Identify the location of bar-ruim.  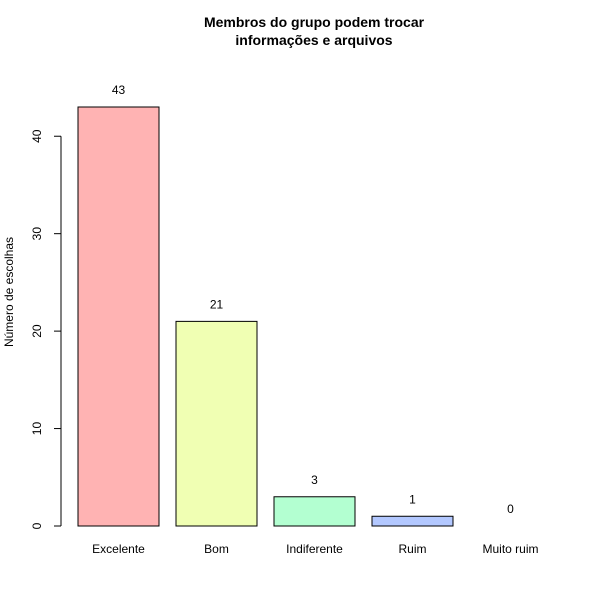
(412, 521).